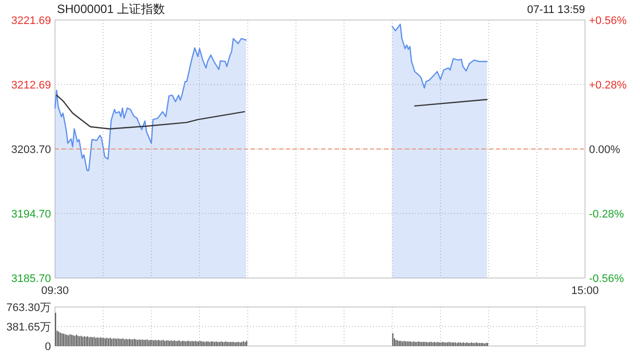  What do you see at coordinates (28, 328) in the screenshot?
I see `y-tick-label: 381.65万` at bounding box center [28, 328].